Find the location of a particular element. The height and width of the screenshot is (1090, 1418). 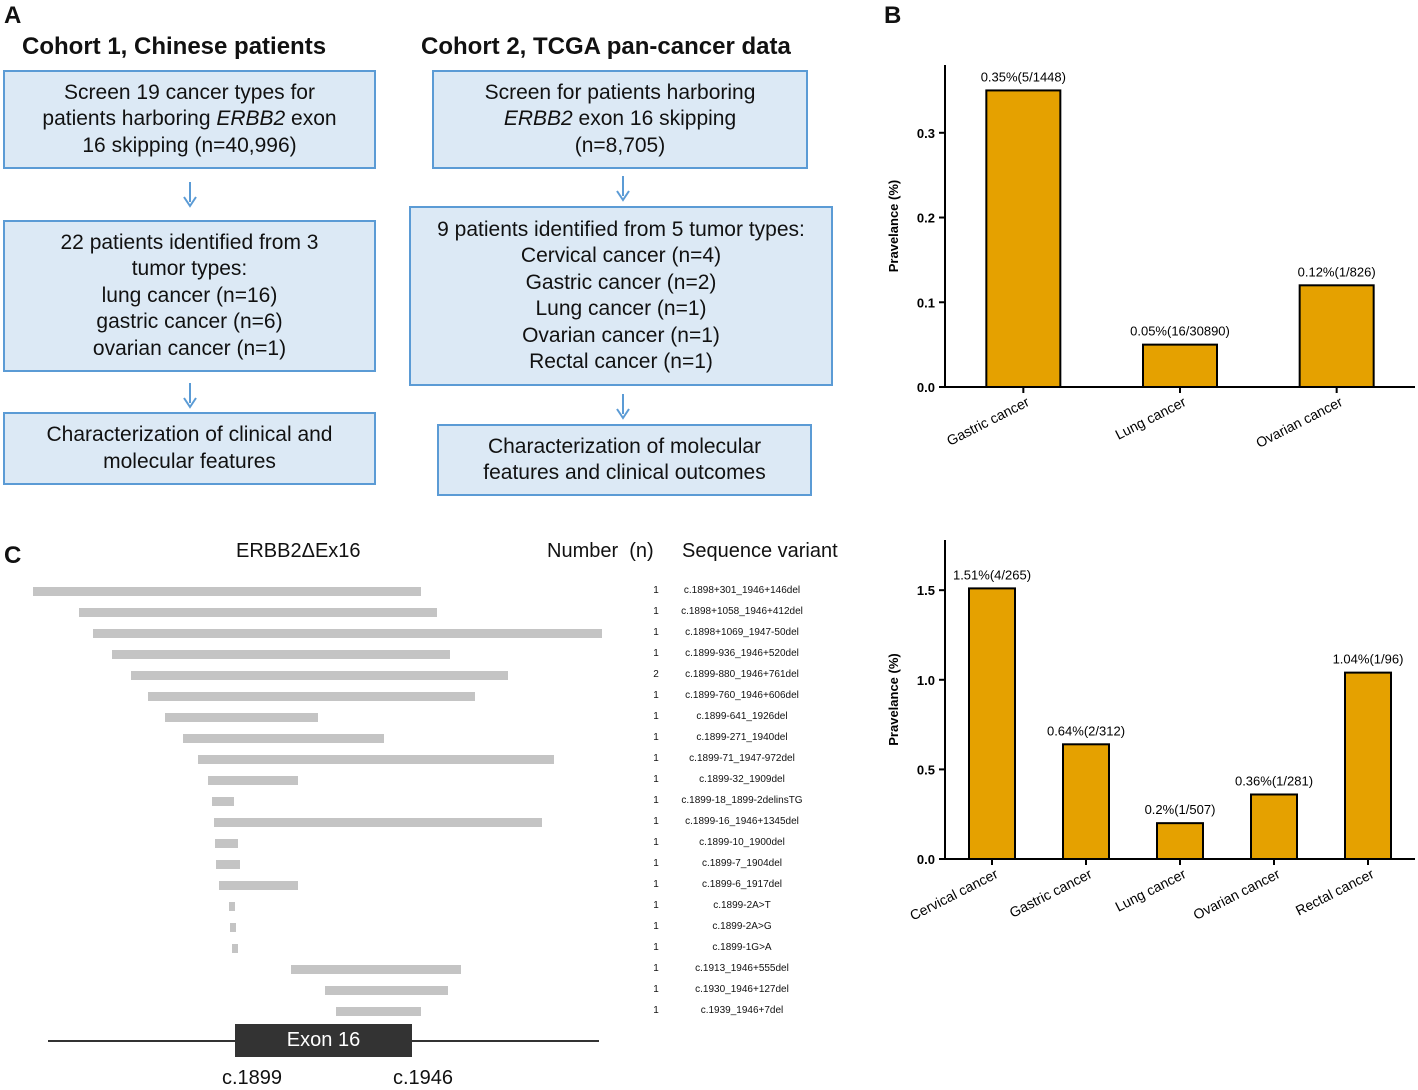

variant-row: 2 c.1899-880_1946+761del is located at coordinates (420, 674).